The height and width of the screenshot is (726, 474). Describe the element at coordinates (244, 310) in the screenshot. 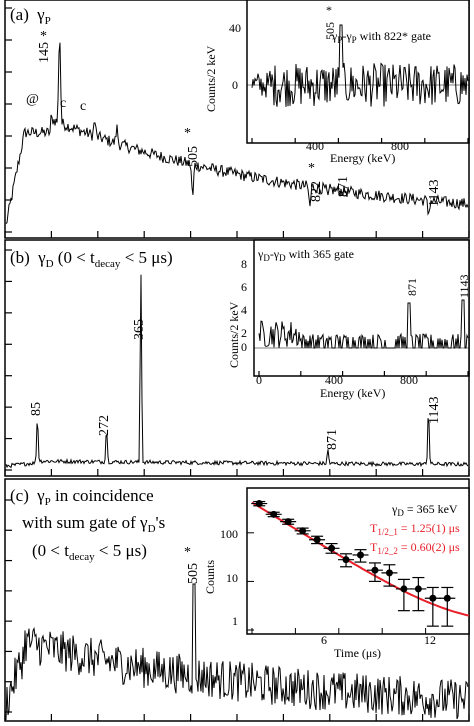

I see `inset-b-ytick-4: 4` at that location.